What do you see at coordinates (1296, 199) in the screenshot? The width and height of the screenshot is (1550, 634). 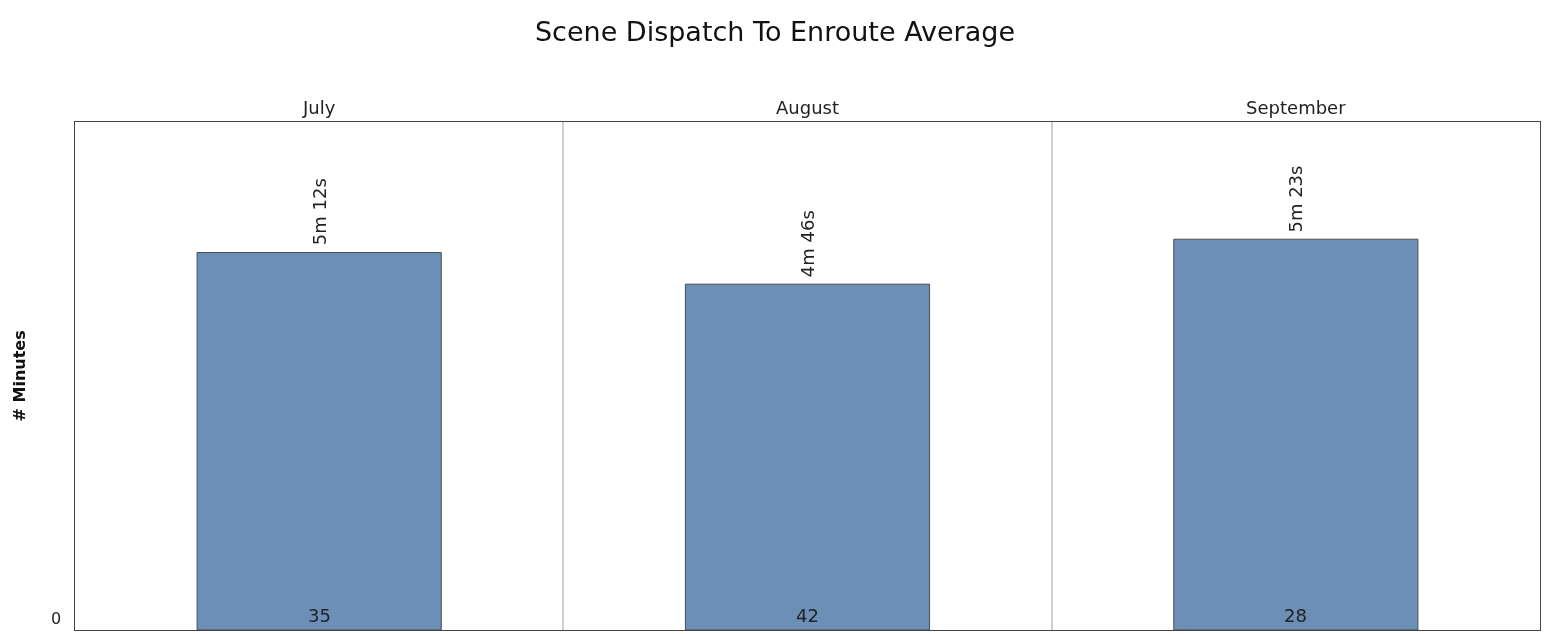 I see `annotation: 5m 23s` at bounding box center [1296, 199].